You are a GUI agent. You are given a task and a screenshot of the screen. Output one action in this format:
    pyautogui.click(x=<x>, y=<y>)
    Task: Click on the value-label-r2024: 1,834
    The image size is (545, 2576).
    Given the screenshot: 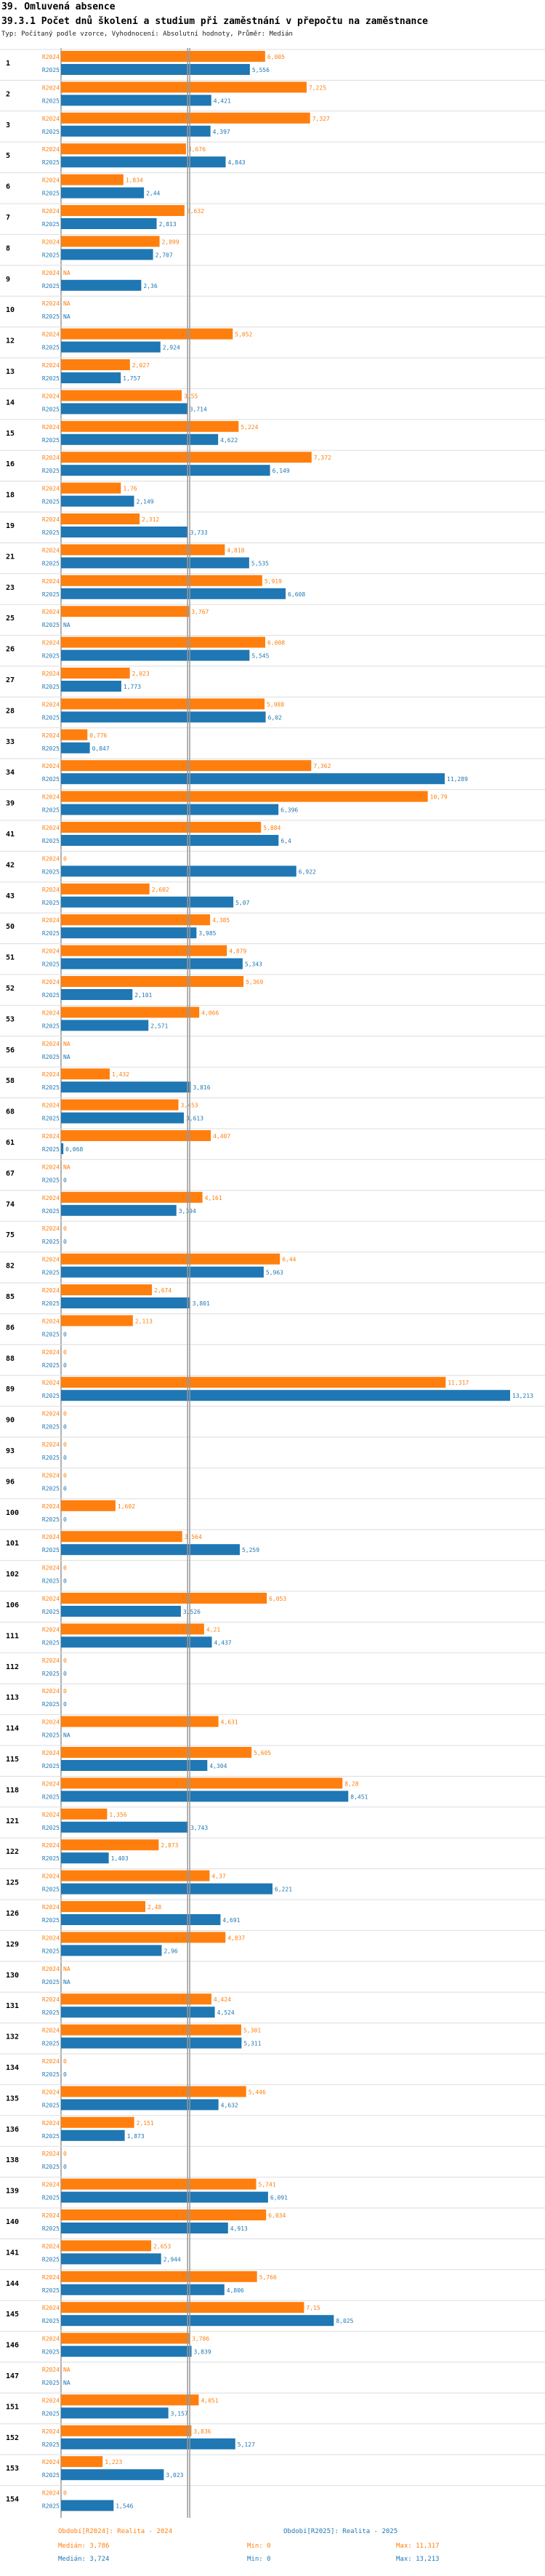 What is the action you would take?
    pyautogui.click(x=134, y=180)
    